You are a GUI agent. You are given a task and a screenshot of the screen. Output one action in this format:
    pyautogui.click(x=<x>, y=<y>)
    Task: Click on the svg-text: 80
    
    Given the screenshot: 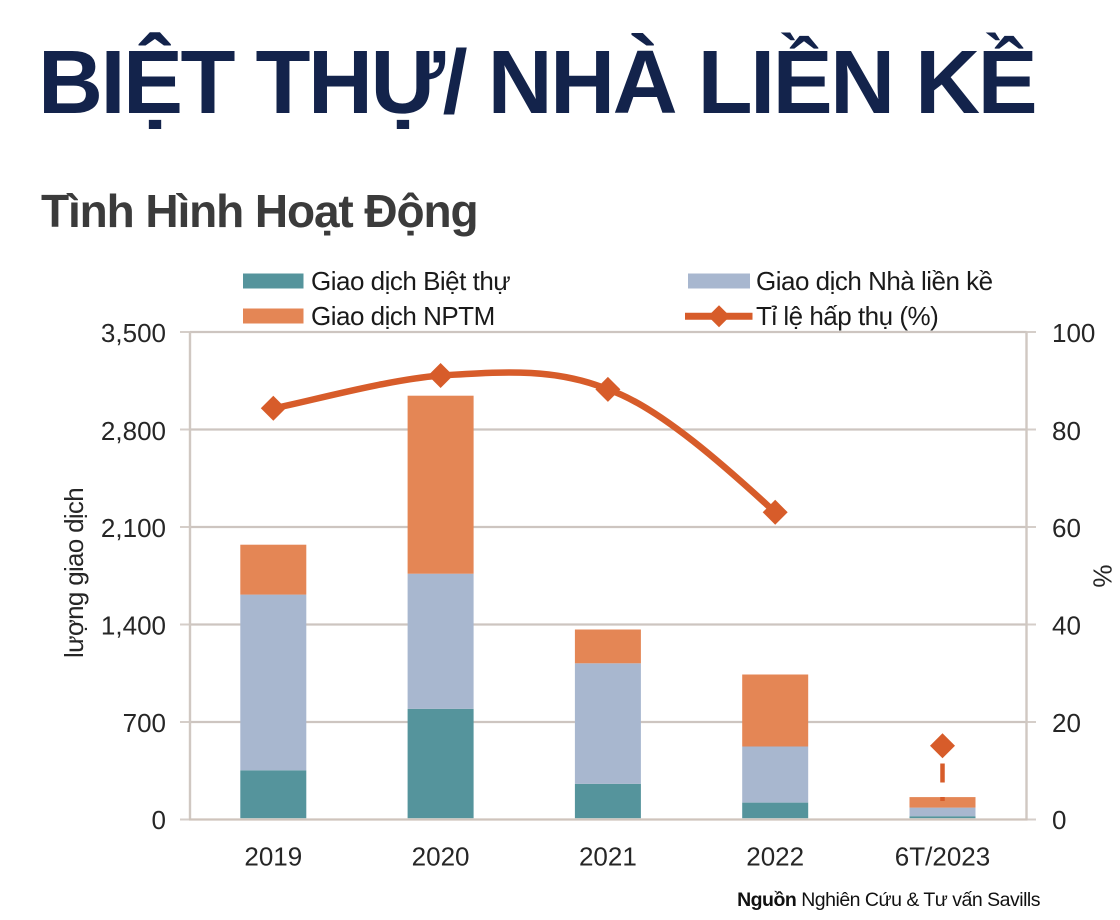 What is the action you would take?
    pyautogui.click(x=1066, y=431)
    